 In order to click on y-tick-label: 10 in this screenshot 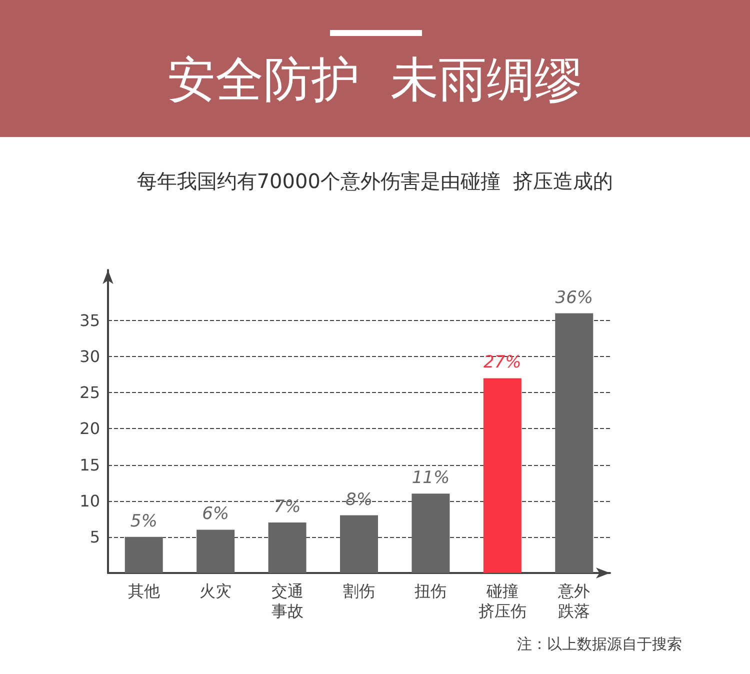, I will do `click(90, 500)`.